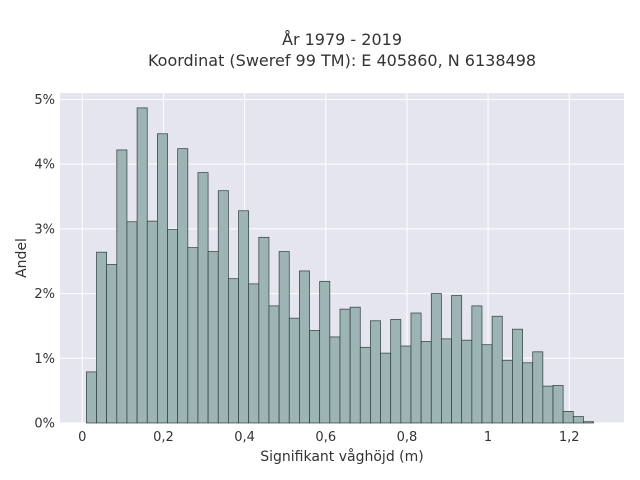 This screenshot has width=640, height=480. I want to click on y-tick-label: 3%, so click(44, 229).